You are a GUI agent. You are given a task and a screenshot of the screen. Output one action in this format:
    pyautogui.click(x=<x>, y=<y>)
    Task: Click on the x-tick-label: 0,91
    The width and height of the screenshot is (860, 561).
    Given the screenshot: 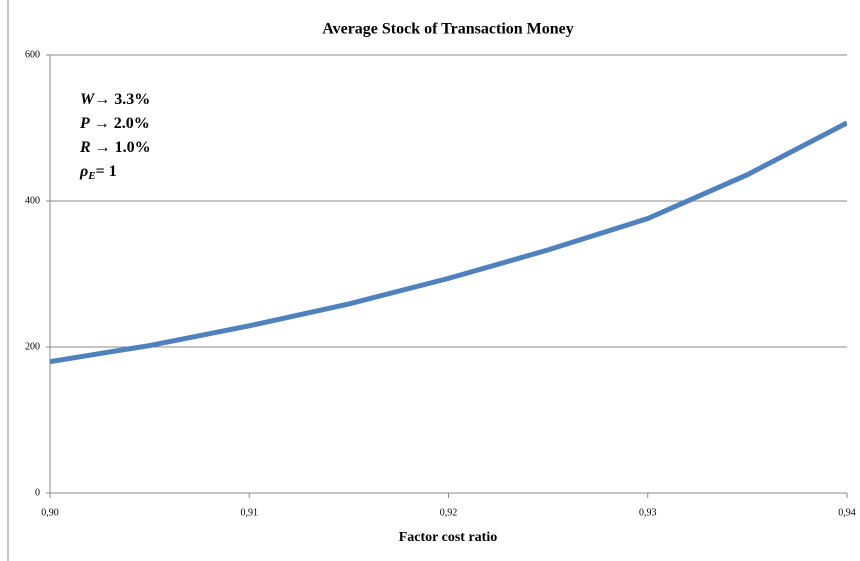 What is the action you would take?
    pyautogui.click(x=250, y=512)
    